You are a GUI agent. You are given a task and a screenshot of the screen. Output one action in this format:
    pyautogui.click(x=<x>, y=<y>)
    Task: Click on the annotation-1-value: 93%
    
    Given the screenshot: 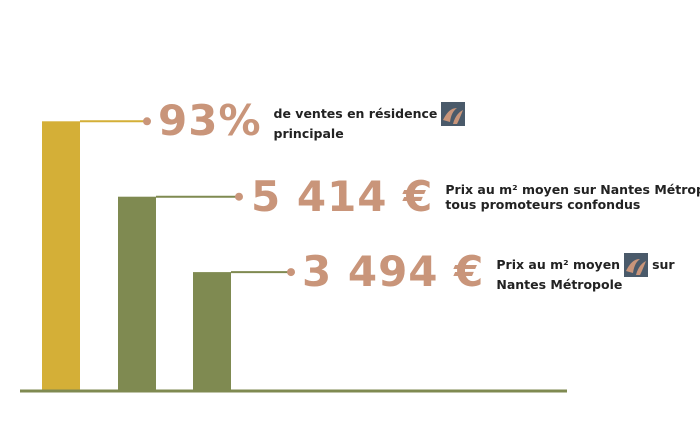 What is the action you would take?
    pyautogui.click(x=210, y=121)
    